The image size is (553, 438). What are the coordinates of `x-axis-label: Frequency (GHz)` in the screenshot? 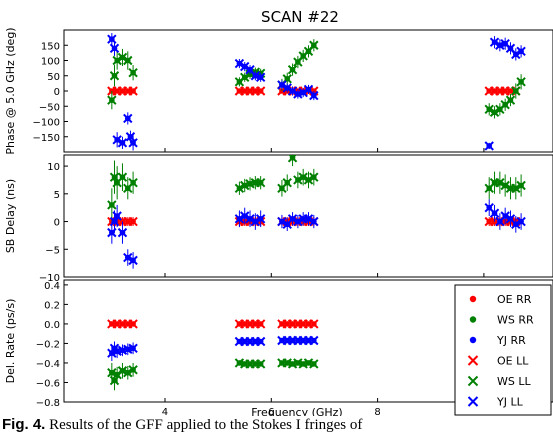 It's located at (296, 411).